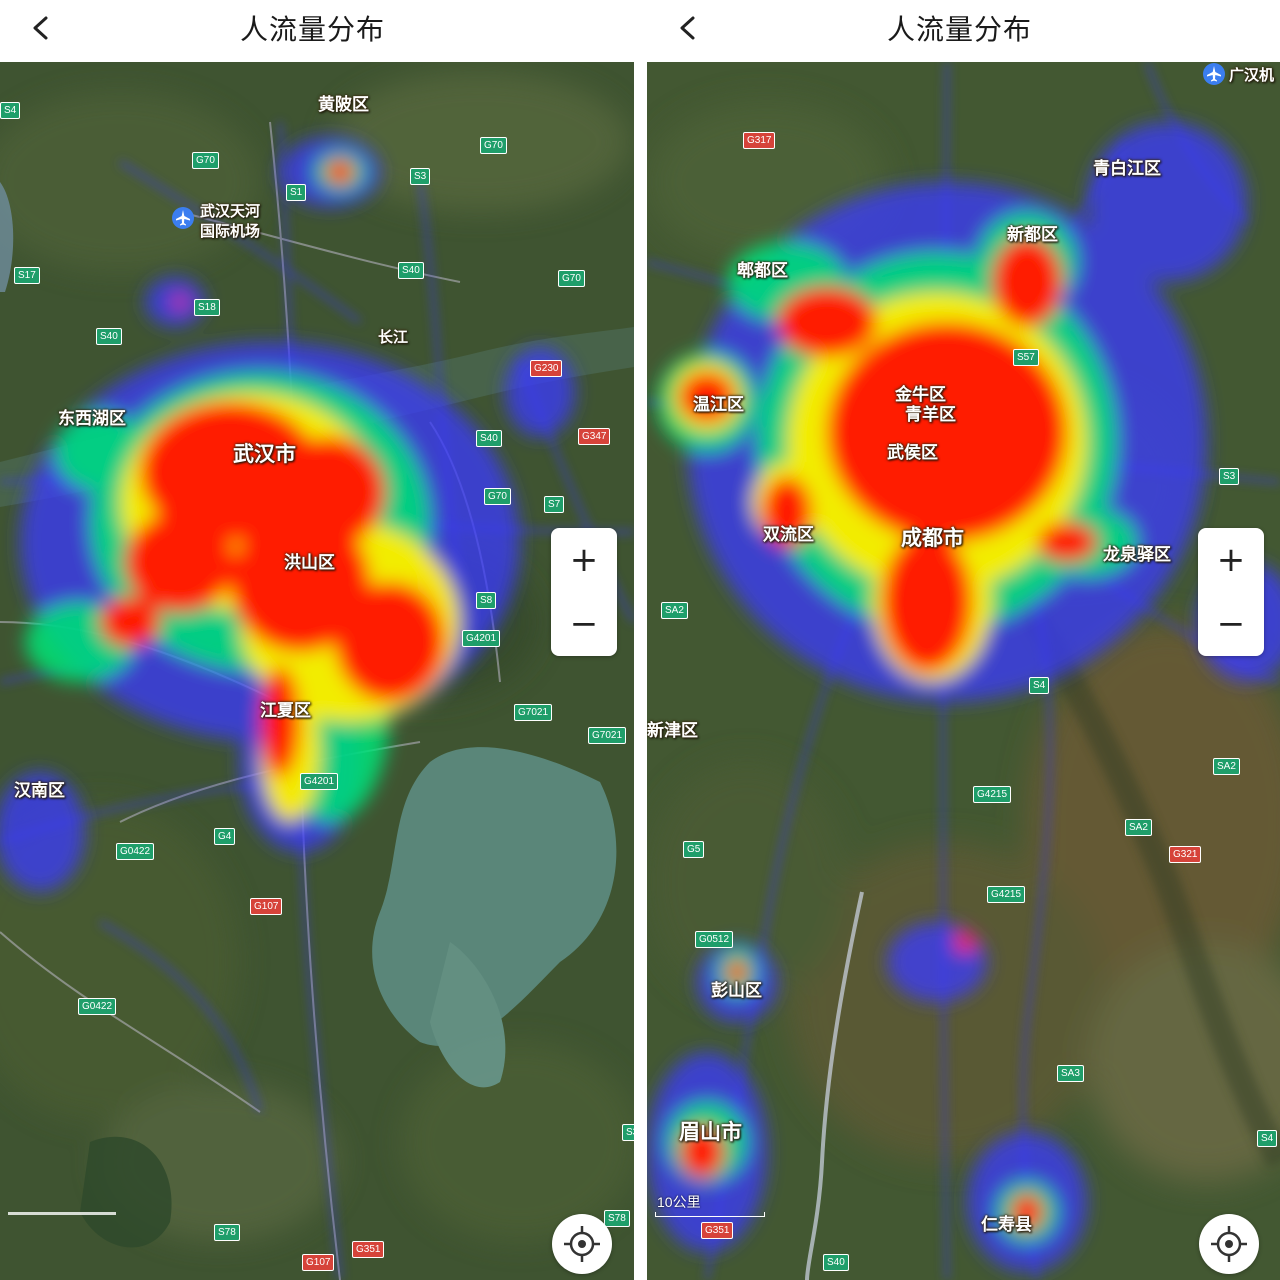  I want to click on district-label-wuhou: 武侯区, so click(912, 453).